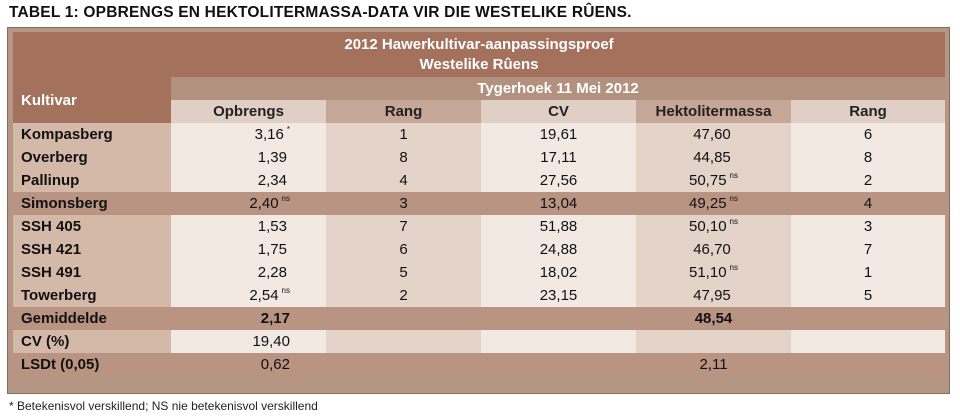  I want to click on table-row: Pallinup 2,34 4 27,56 50,75 ns 2, so click(479, 180).